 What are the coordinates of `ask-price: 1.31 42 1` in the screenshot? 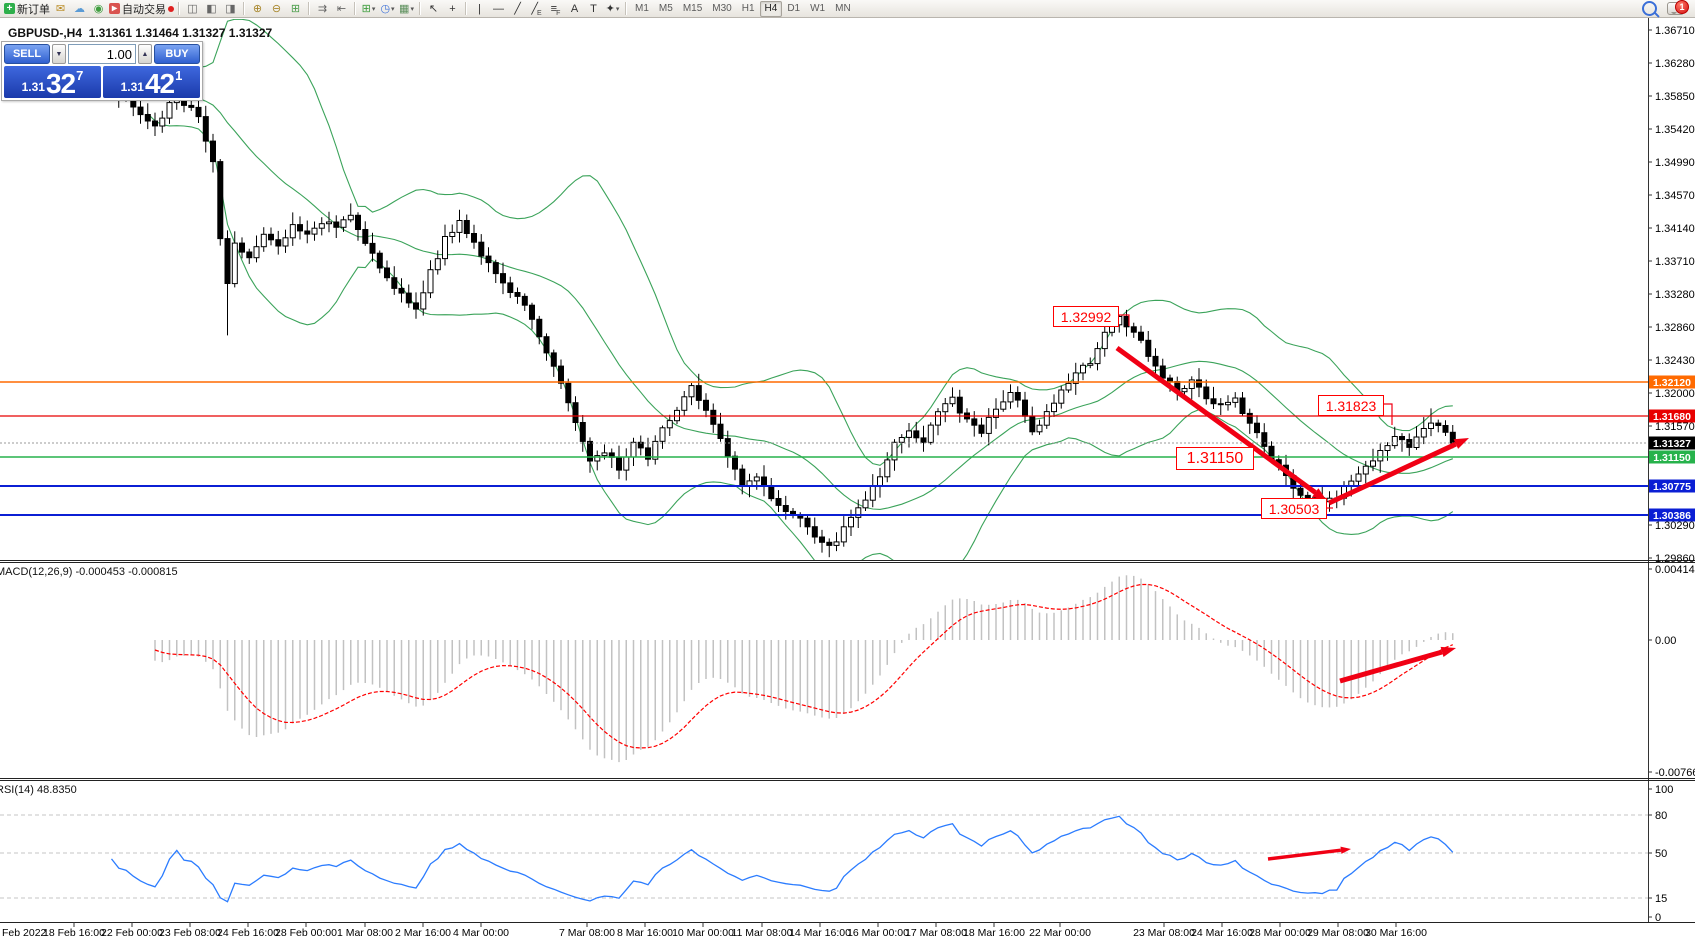 It's located at (151, 82).